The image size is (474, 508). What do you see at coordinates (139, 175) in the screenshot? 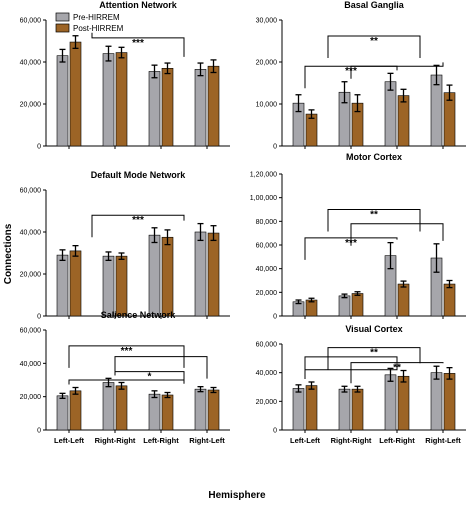
I see `panel-title: Default Mode Network` at bounding box center [139, 175].